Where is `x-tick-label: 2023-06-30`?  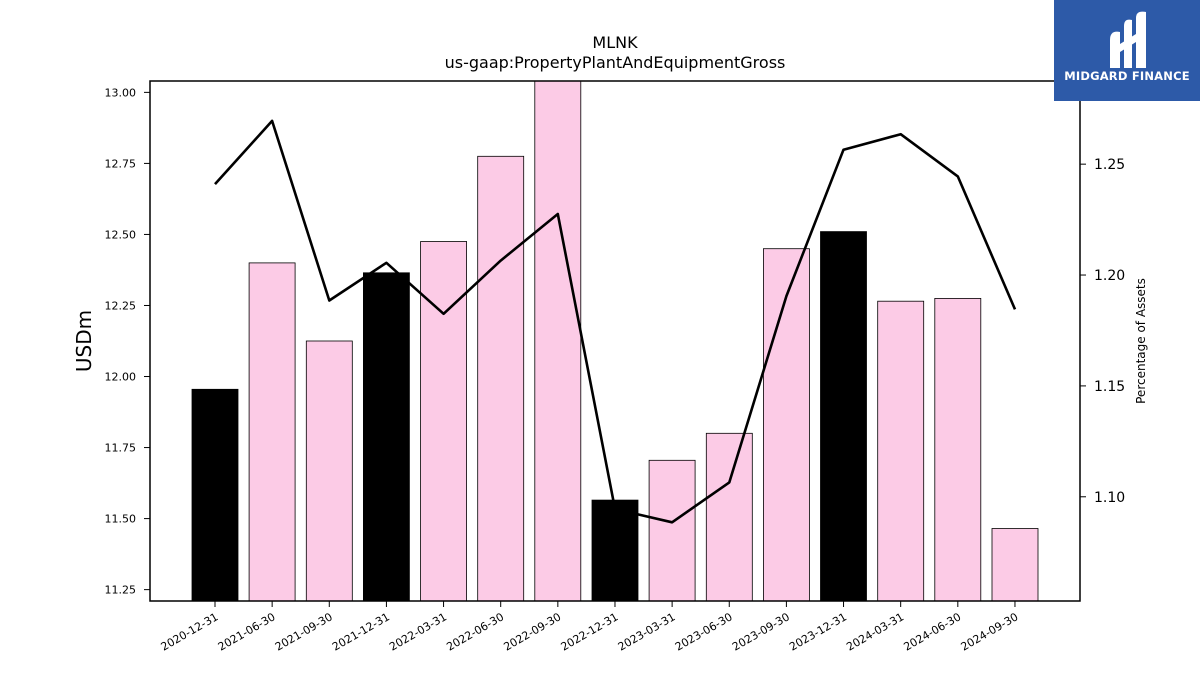
x-tick-label: 2023-06-30 is located at coordinates (704, 631).